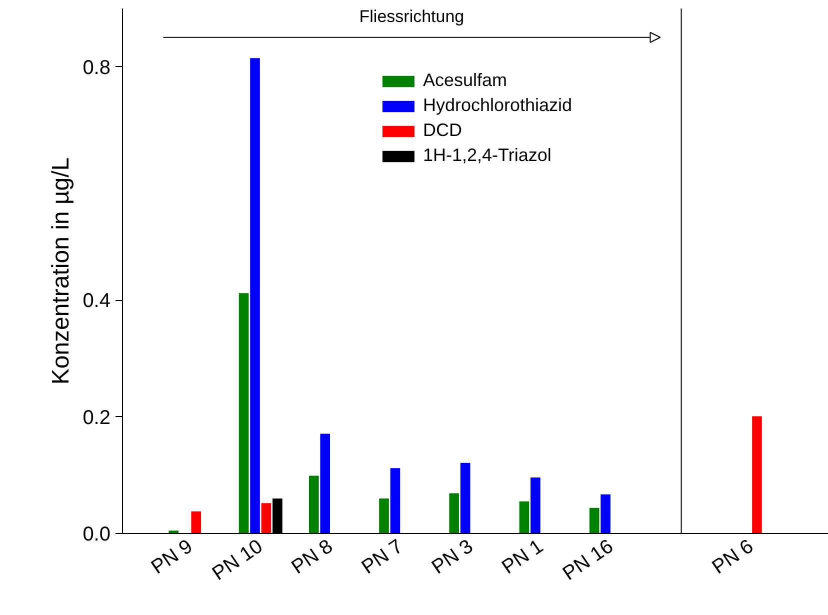 This screenshot has height=615, width=828. I want to click on legend-label: DCD, so click(442, 130).